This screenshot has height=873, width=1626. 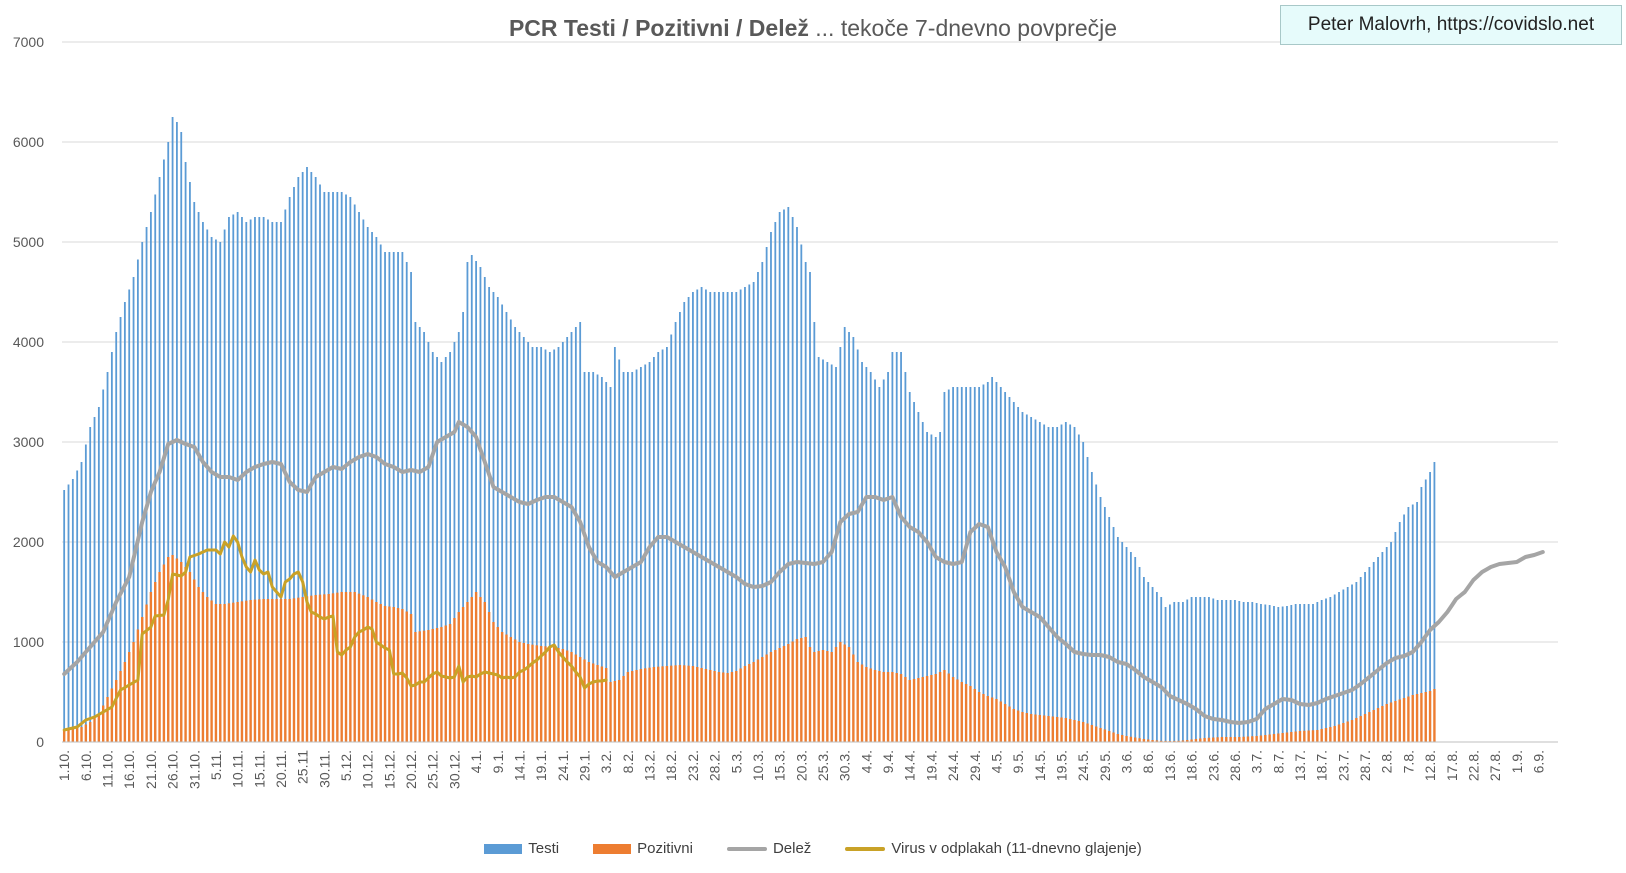 I want to click on x-tick-label: 20.3., so click(x=801, y=765).